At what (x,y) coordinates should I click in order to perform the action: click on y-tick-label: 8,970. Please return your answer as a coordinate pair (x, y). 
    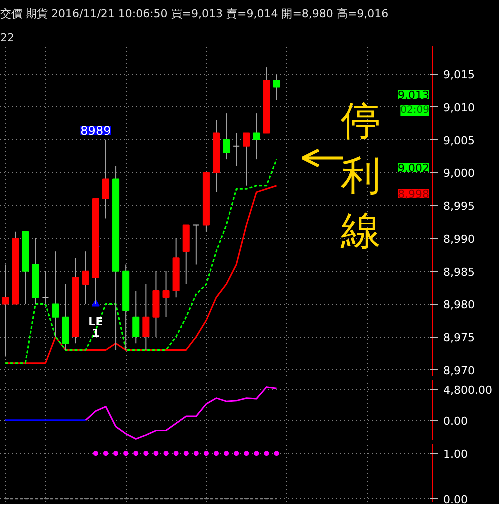
    Looking at the image, I should click on (459, 371).